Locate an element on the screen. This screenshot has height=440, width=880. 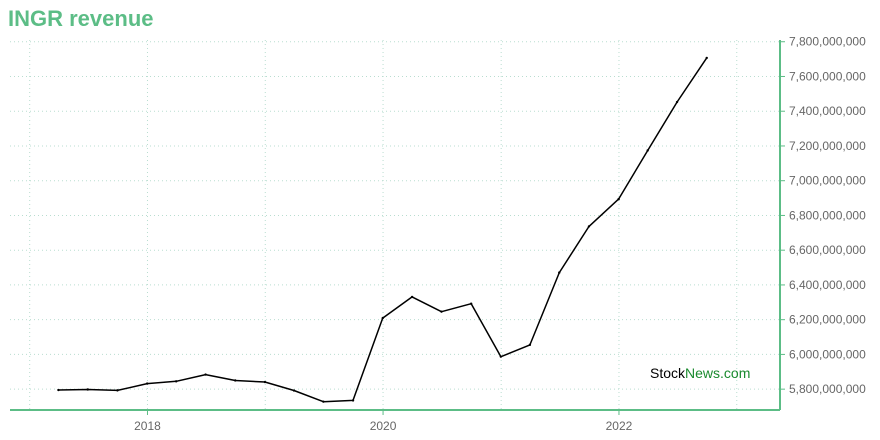
y-tick-label: 7,600,000,000 is located at coordinates (827, 76).